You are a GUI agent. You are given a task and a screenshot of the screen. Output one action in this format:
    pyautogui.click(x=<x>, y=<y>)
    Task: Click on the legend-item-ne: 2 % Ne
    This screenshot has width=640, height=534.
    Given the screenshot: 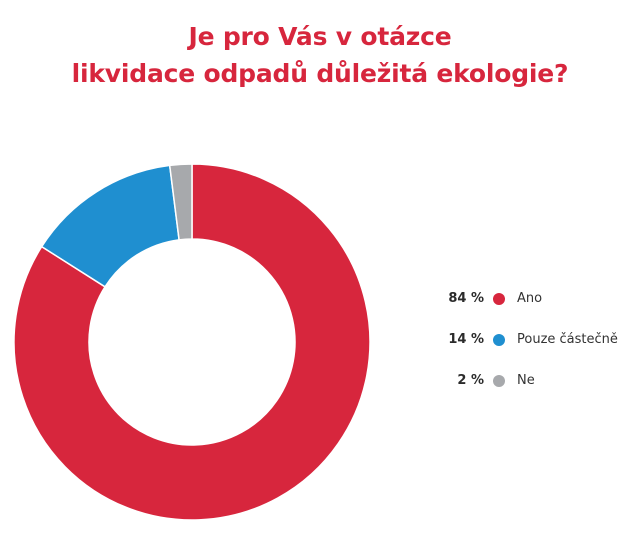 What is the action you would take?
    pyautogui.click(x=535, y=381)
    